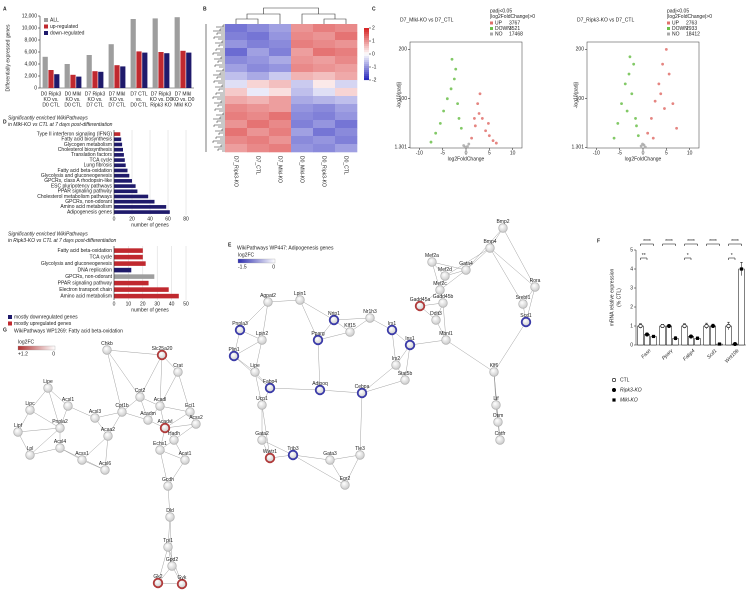 The width and height of the screenshot is (749, 592). I want to click on node-label: Acsl4, so click(60, 442).